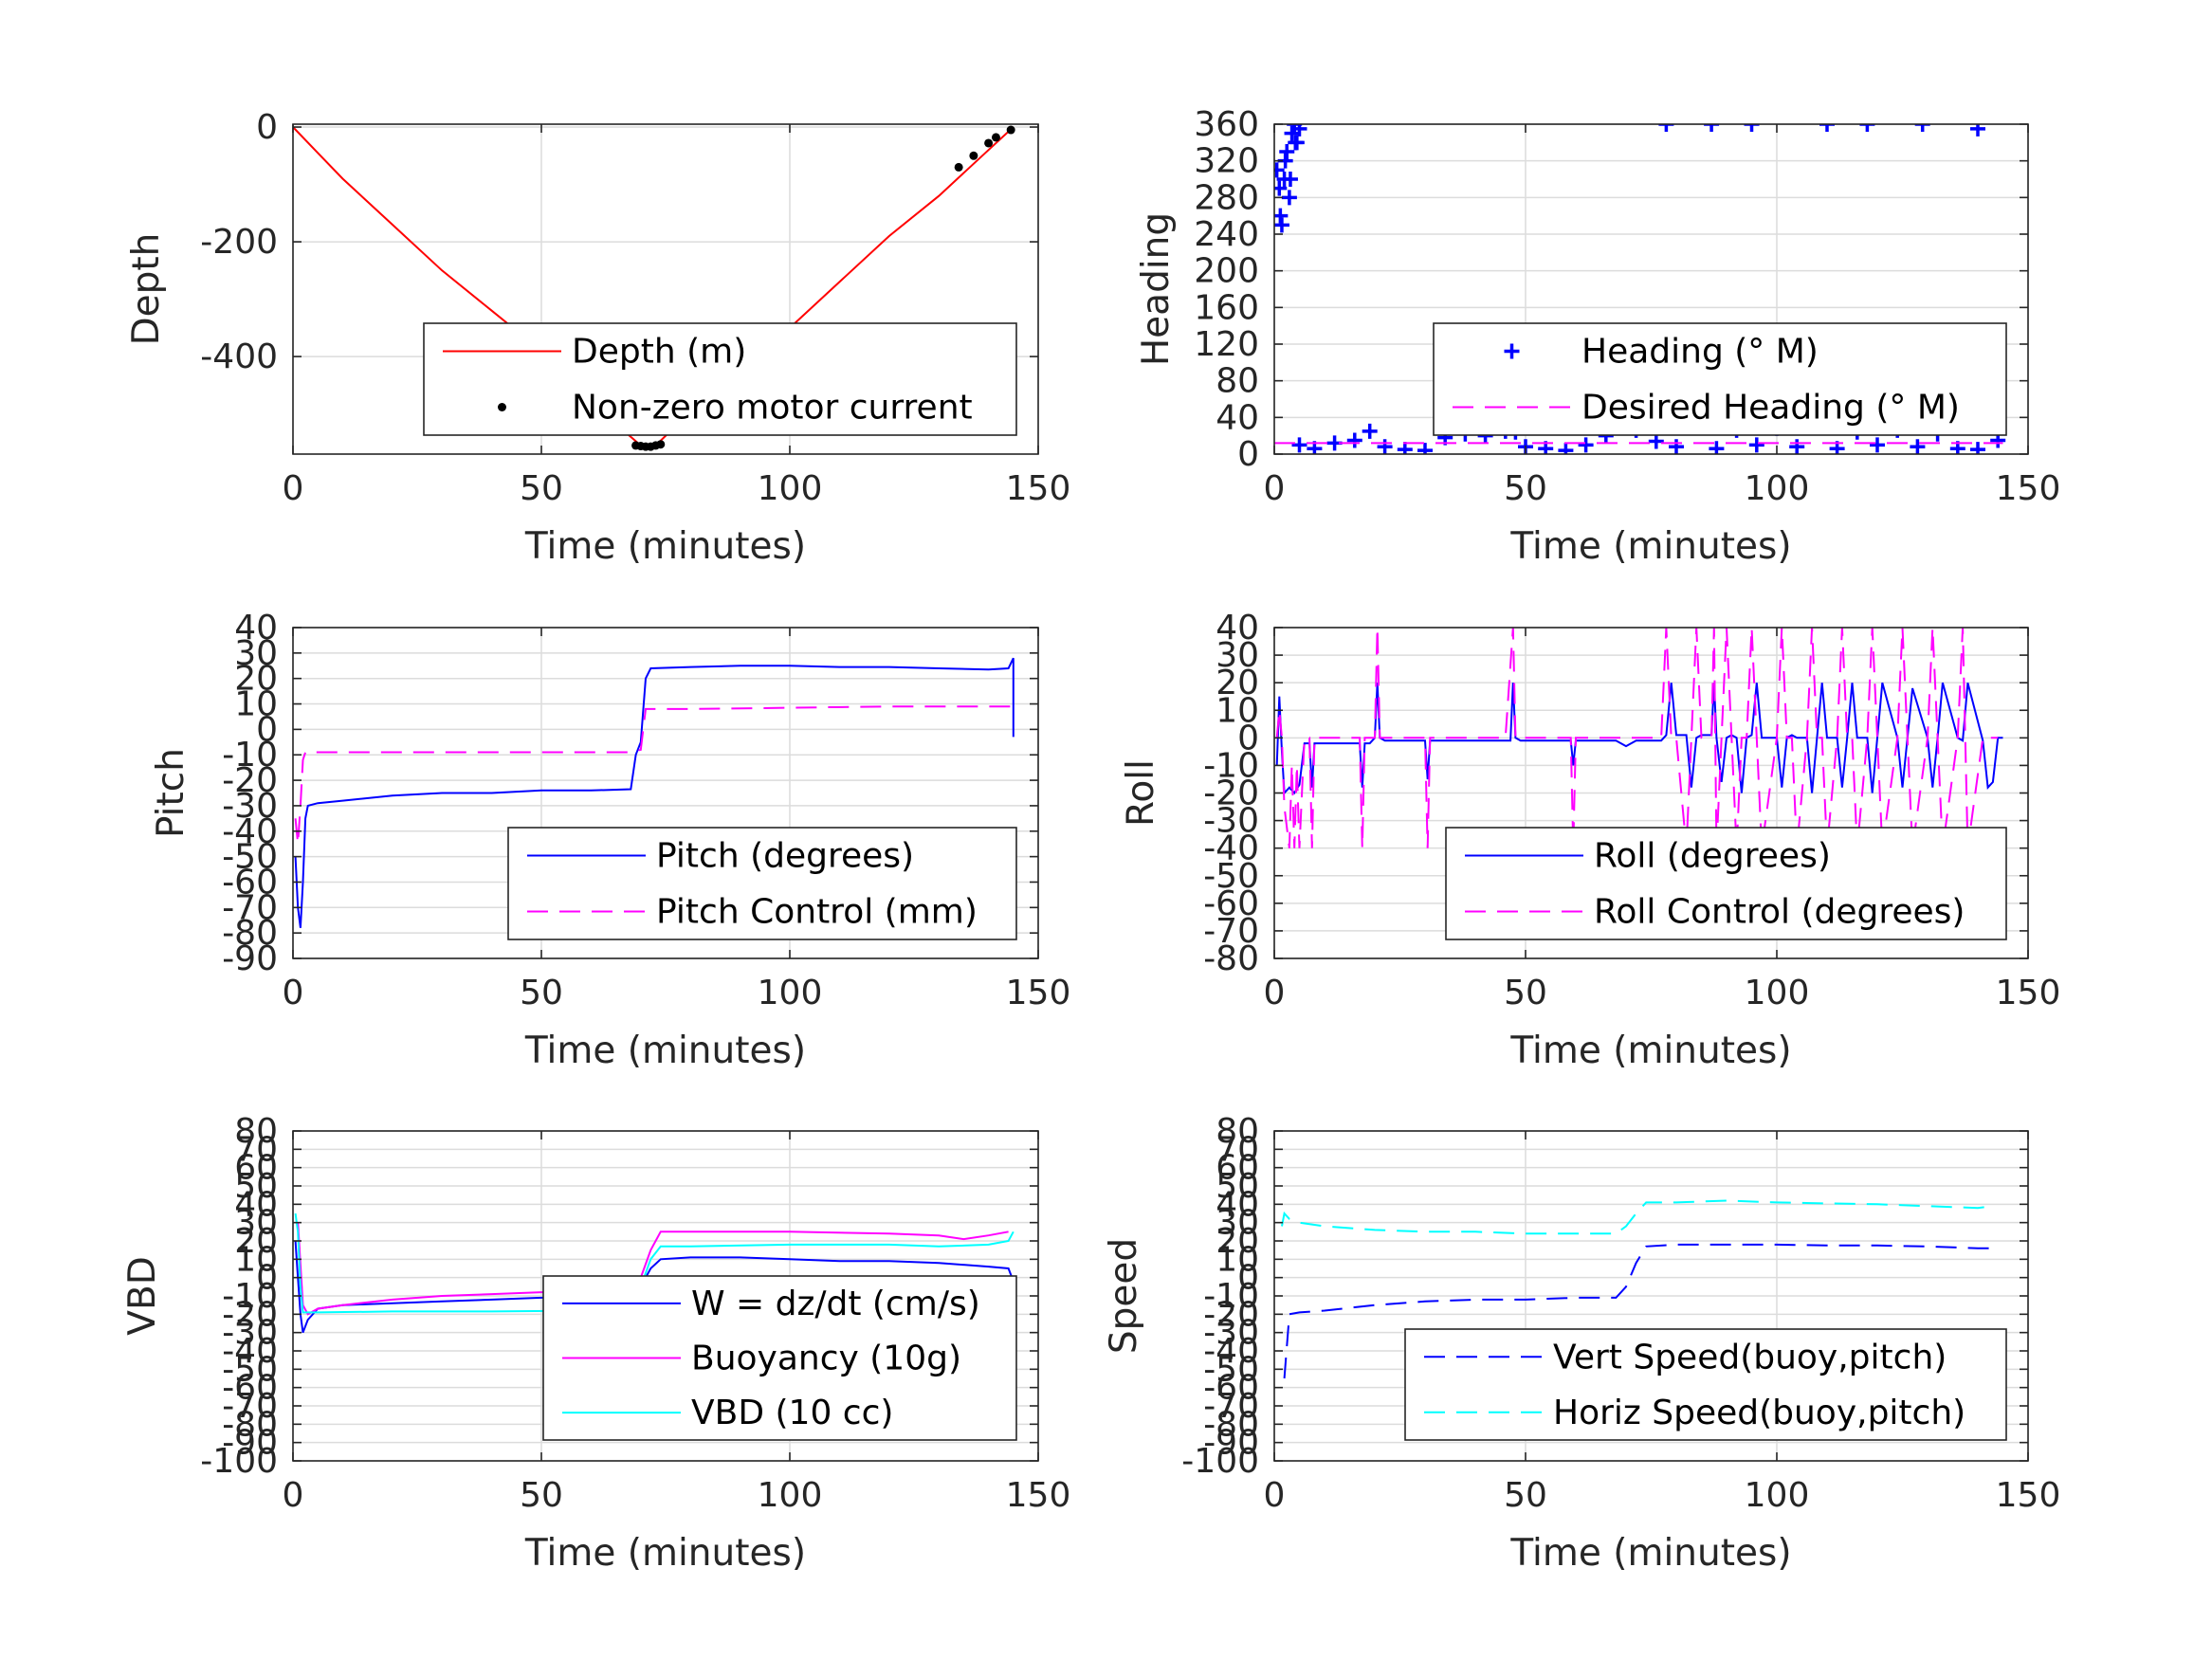  What do you see at coordinates (1226, 234) in the screenshot?
I see `y-tick-label: 240` at bounding box center [1226, 234].